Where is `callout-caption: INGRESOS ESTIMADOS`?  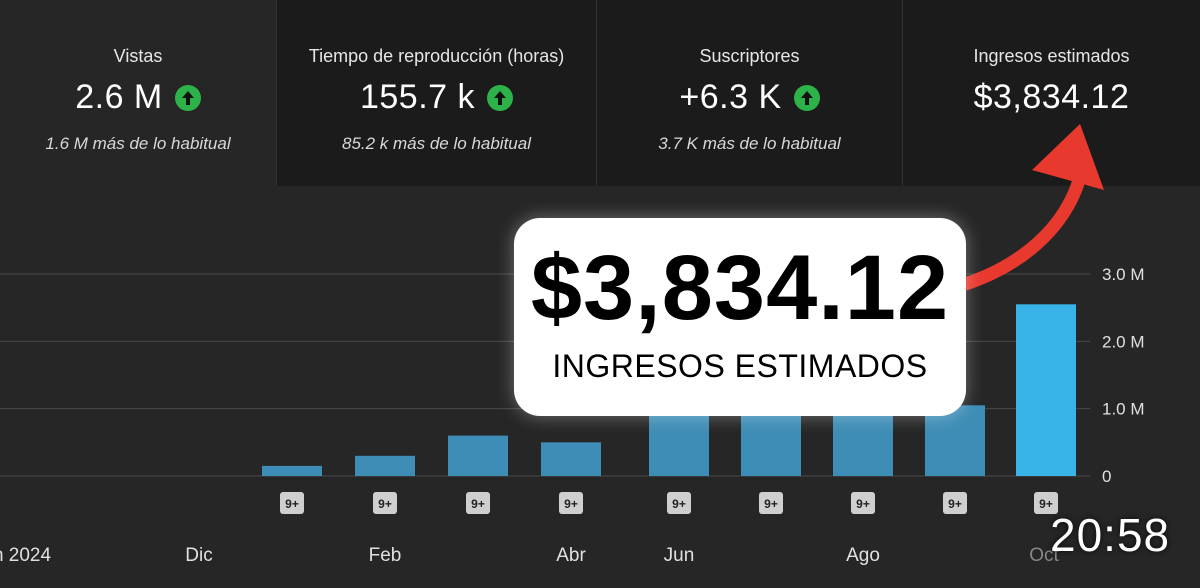
callout-caption: INGRESOS ESTIMADOS is located at coordinates (740, 366).